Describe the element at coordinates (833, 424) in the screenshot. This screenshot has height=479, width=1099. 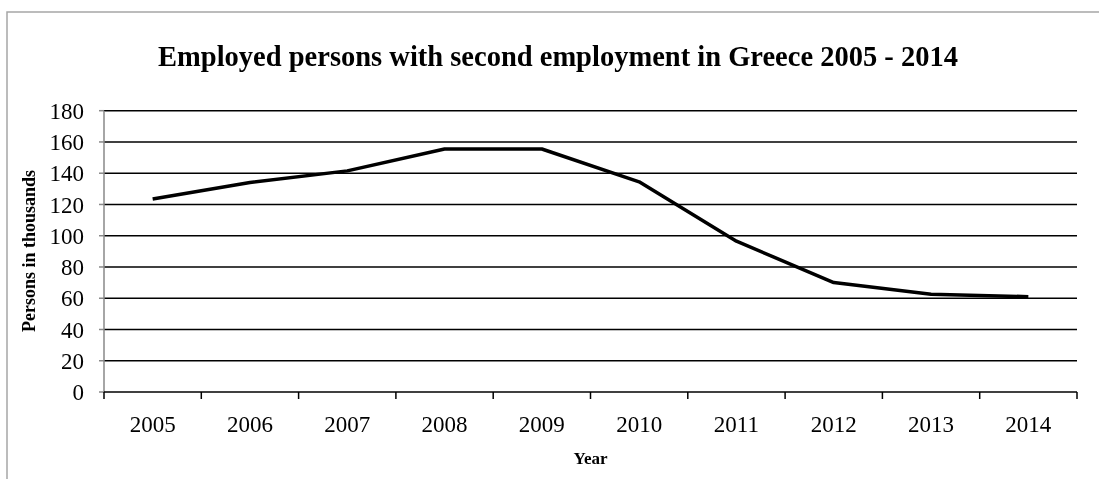
I see `x-tick-label: 2012` at that location.